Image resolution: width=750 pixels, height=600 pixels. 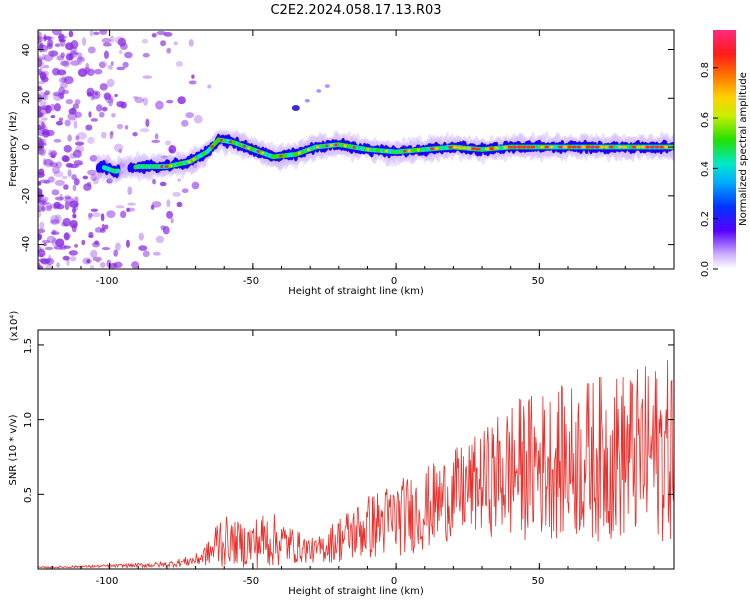 What do you see at coordinates (705, 169) in the screenshot?
I see `colorbar-tick-label-2: 0.4` at bounding box center [705, 169].